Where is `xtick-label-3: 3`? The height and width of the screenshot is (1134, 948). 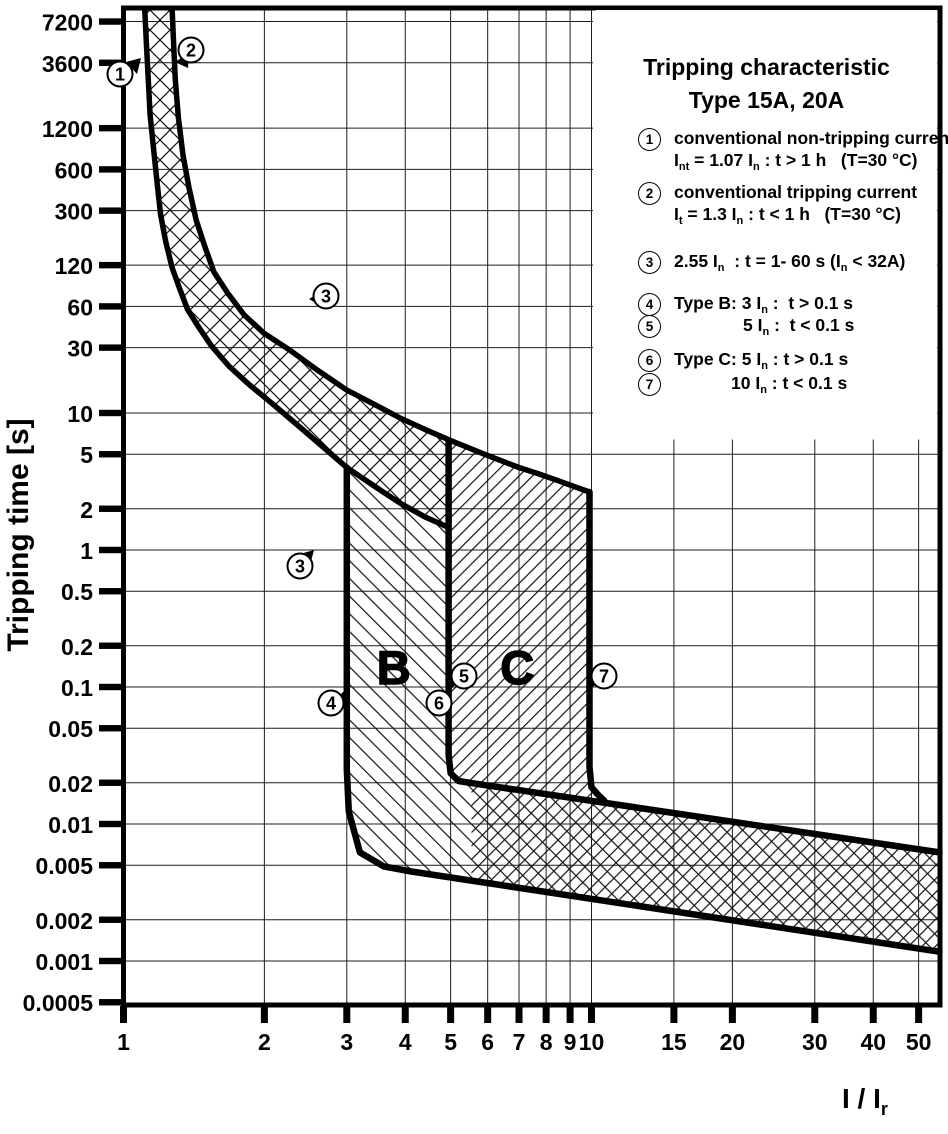
xtick-label-3: 3 is located at coordinates (346, 1042).